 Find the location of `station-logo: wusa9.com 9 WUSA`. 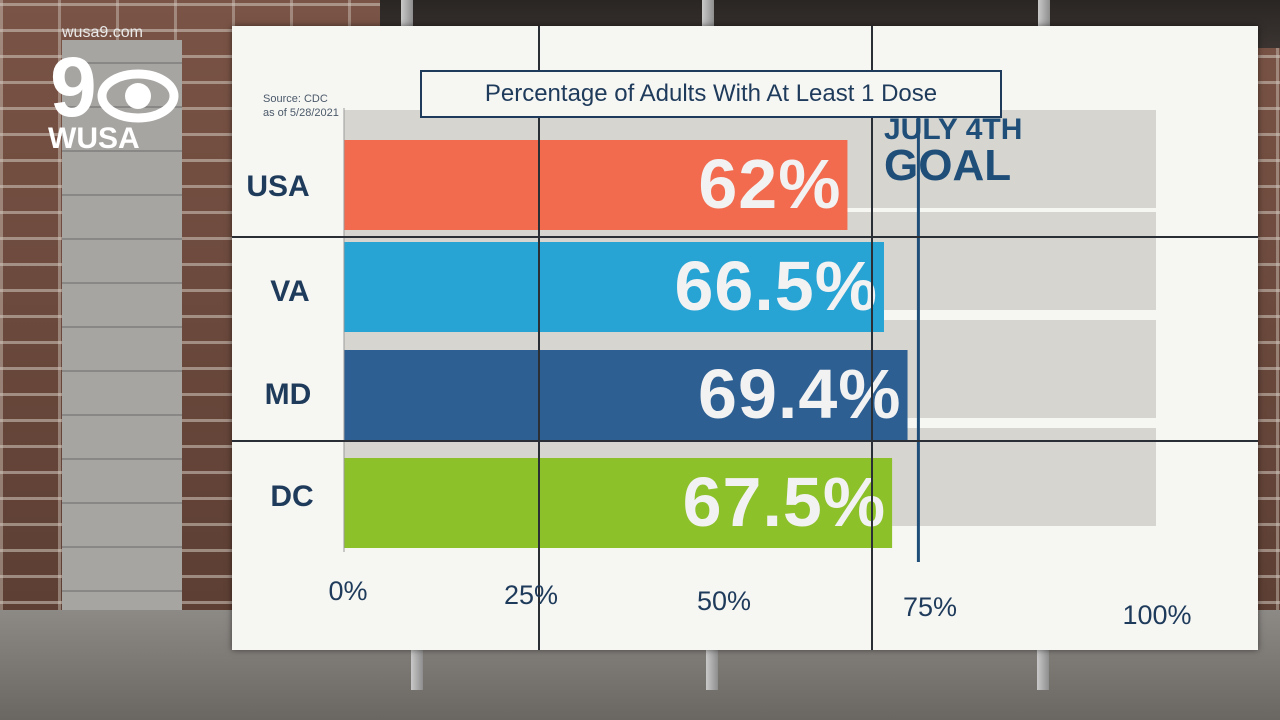

station-logo: wusa9.com 9 WUSA is located at coordinates (115, 99).